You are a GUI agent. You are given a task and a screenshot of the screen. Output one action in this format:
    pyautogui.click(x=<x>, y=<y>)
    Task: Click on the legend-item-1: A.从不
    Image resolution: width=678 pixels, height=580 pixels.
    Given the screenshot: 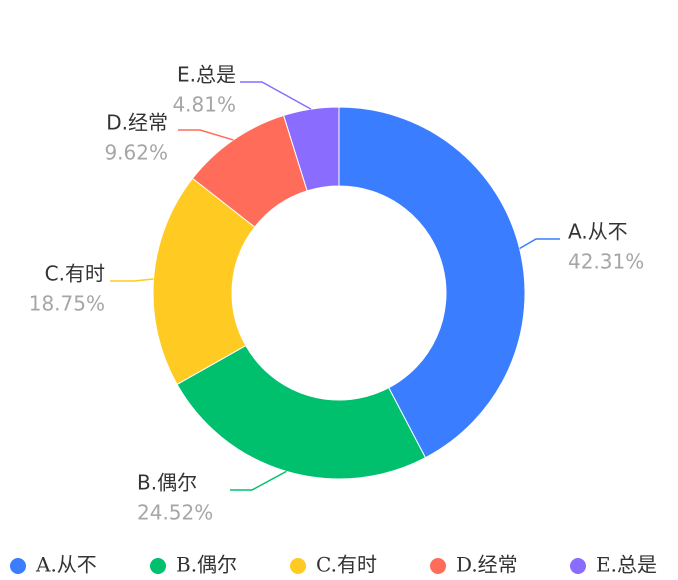 What is the action you would take?
    pyautogui.click(x=53, y=565)
    